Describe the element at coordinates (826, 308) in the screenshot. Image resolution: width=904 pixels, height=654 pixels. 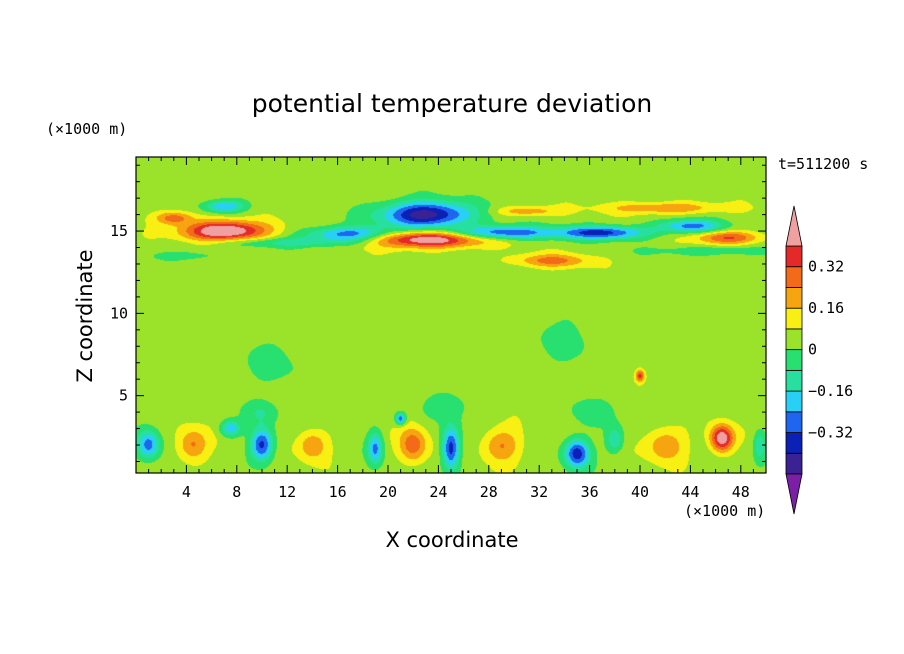
I see `colorbar-label: 0.16` at that location.